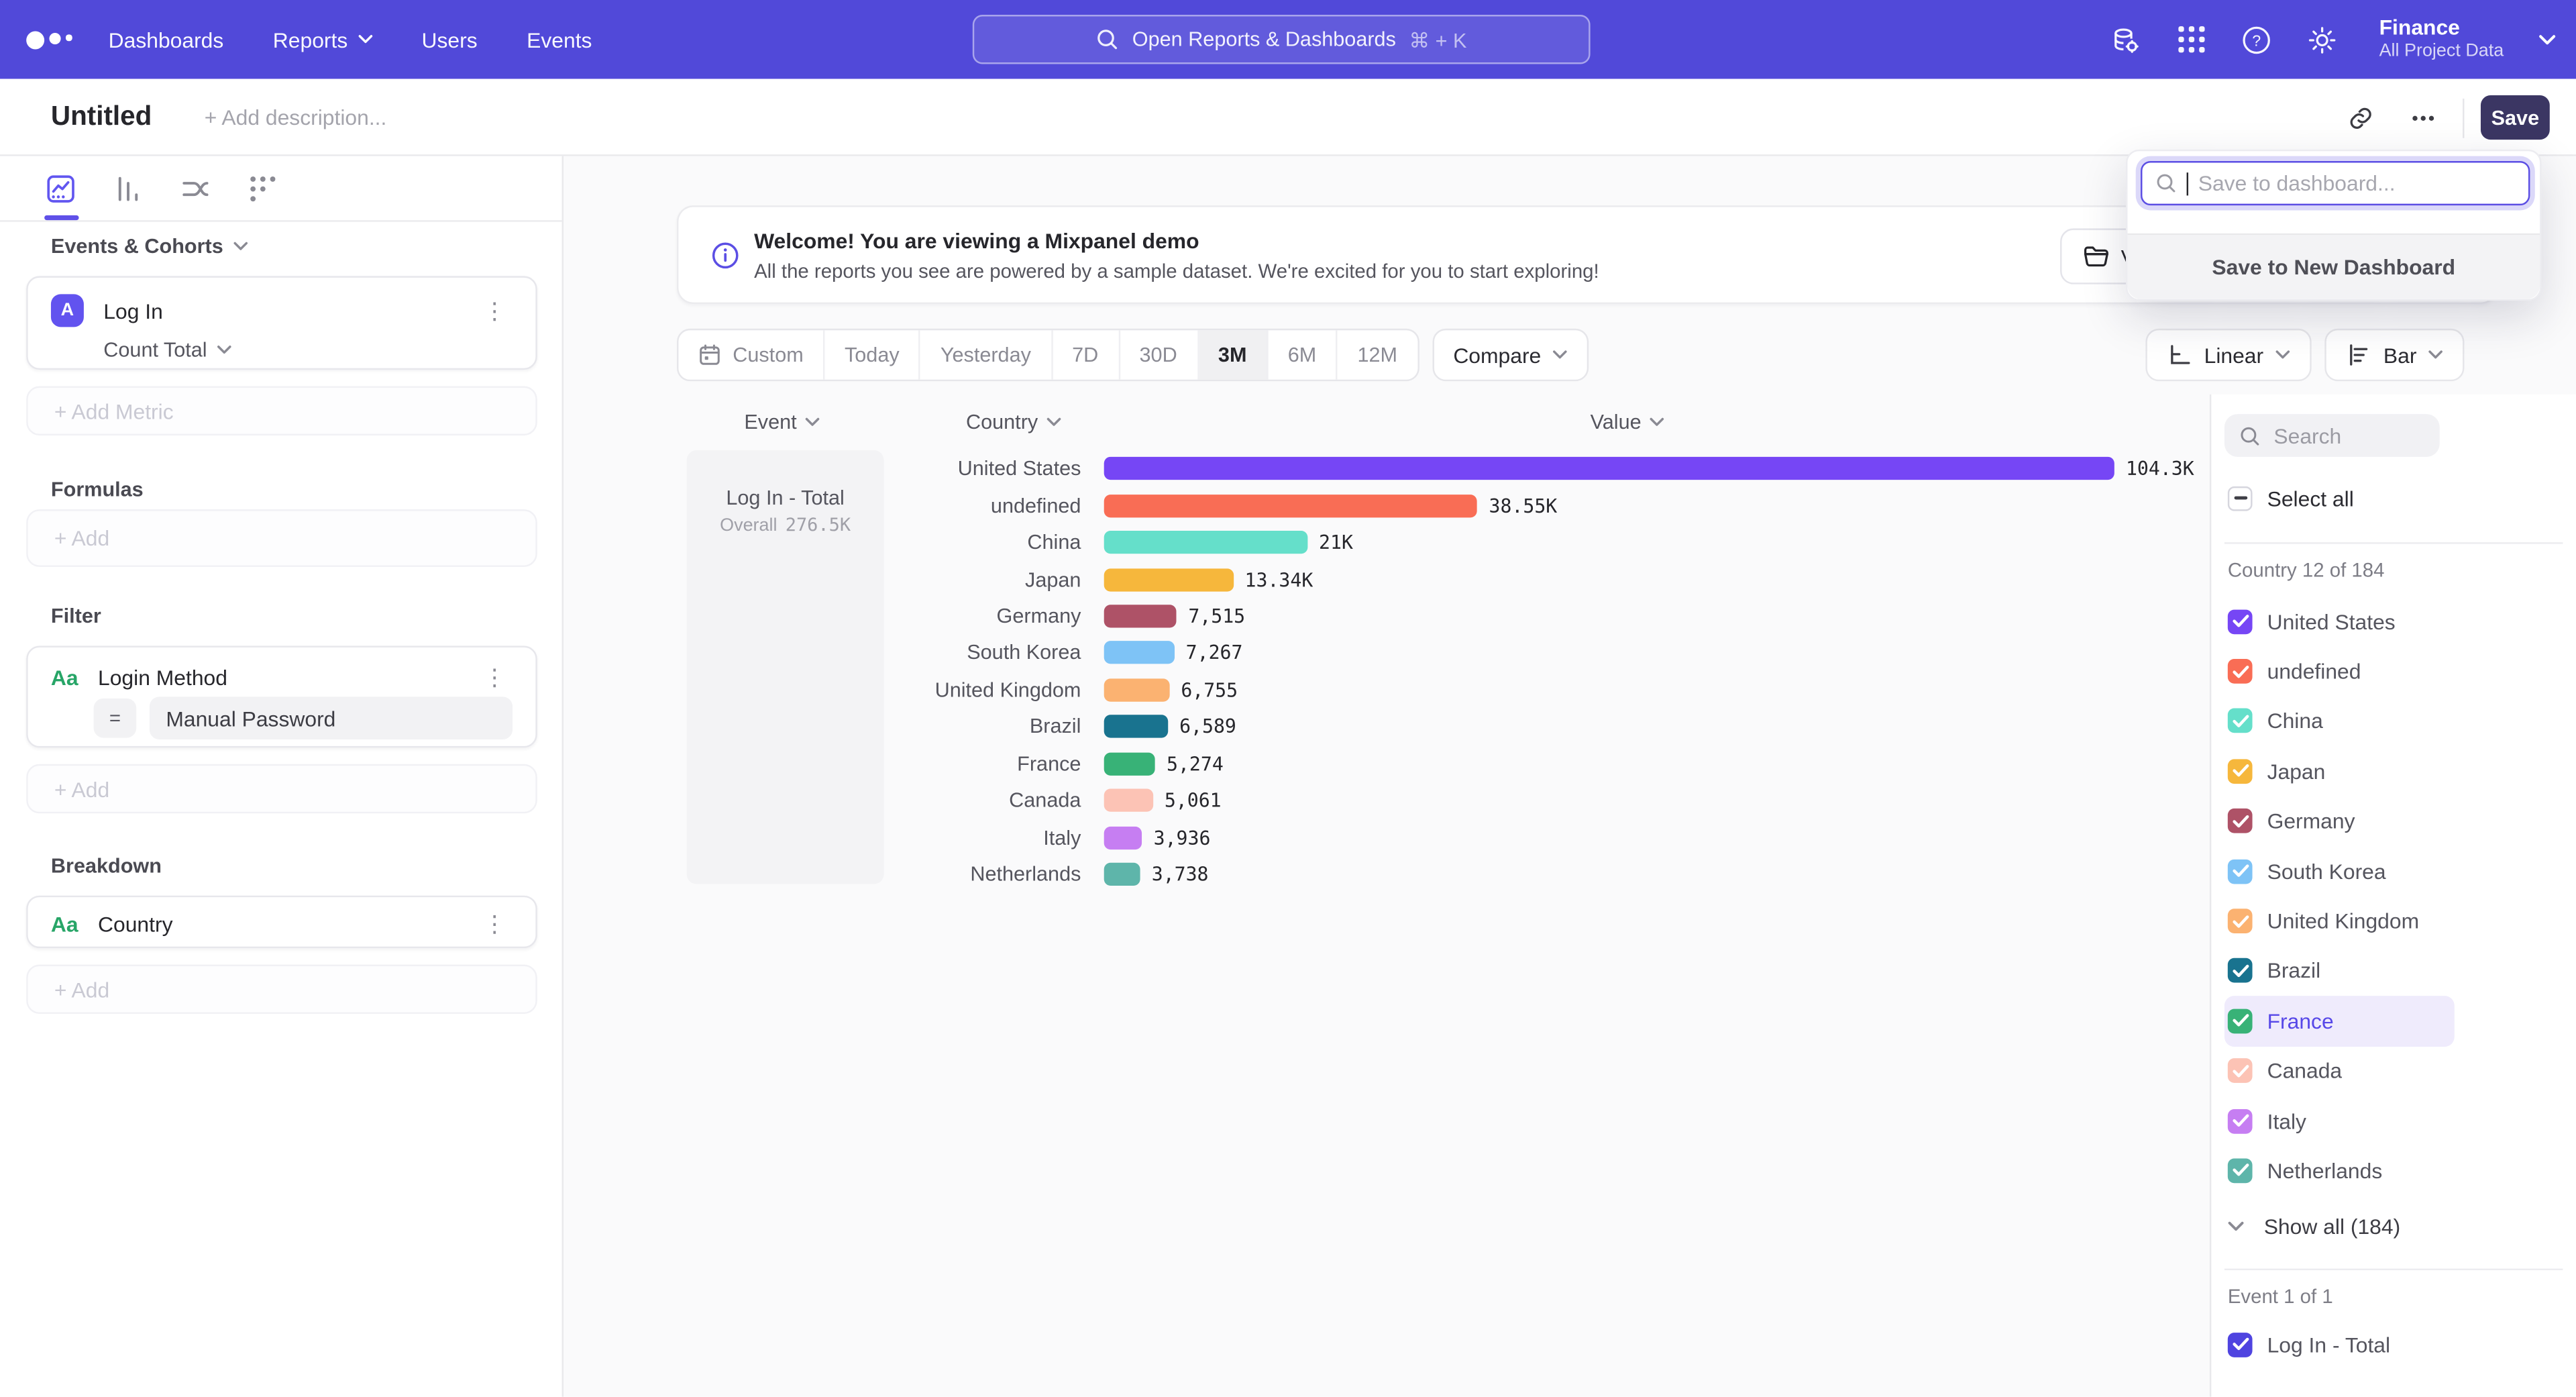 The image size is (2576, 1397). Describe the element at coordinates (2333, 266) in the screenshot. I see `save-to-new-dashboard-button: Save to New Dashboard` at that location.